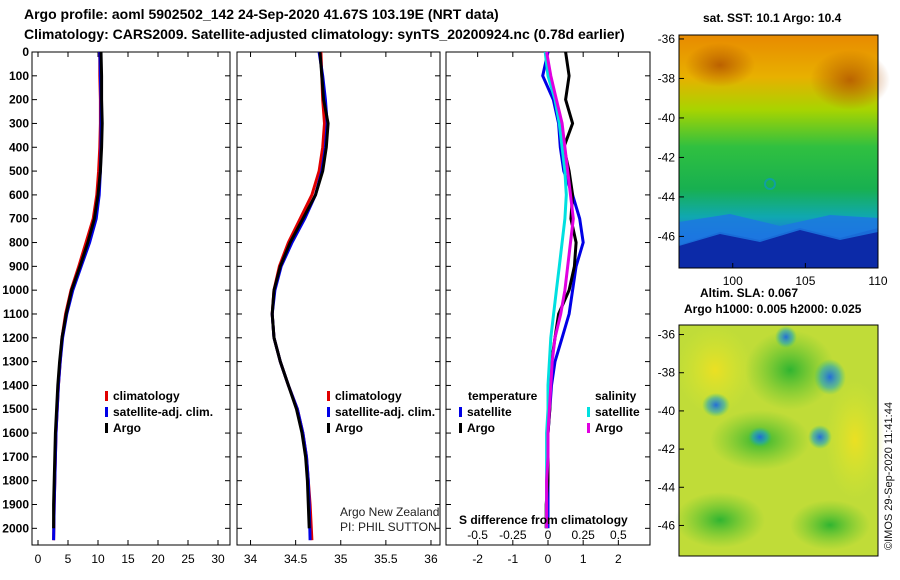  Describe the element at coordinates (15, 528) in the screenshot. I see `depth-tick-label: 2000` at that location.